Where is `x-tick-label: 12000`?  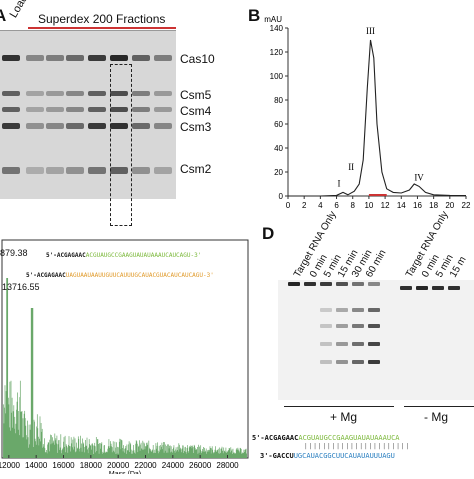 x-tick-label: 12000 is located at coordinates (10, 465).